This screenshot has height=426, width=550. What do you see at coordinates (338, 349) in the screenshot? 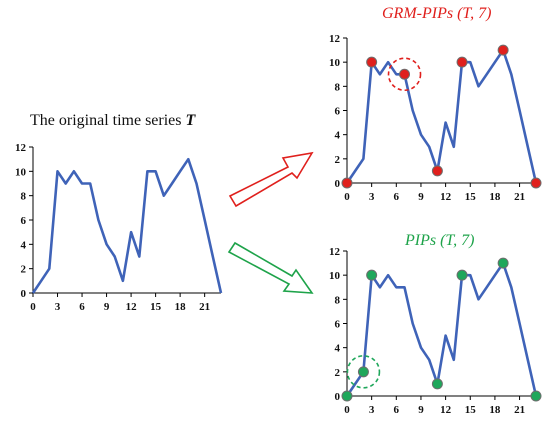
I see `pips-y-tick-label: 4` at bounding box center [338, 349].